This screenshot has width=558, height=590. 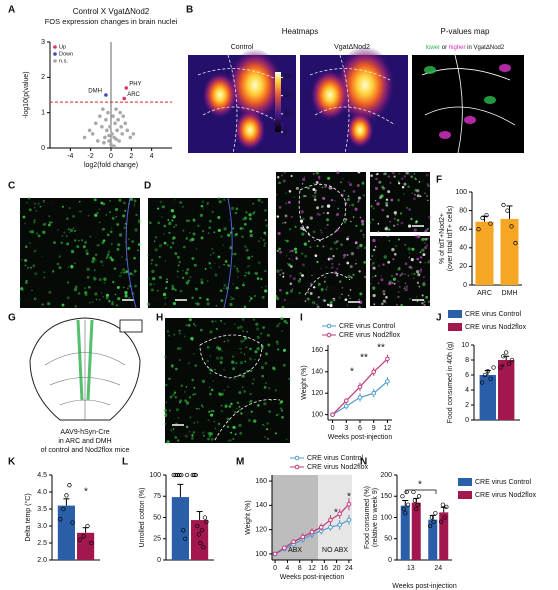 I want to click on y-tick-label: 120, so click(x=261, y=529).